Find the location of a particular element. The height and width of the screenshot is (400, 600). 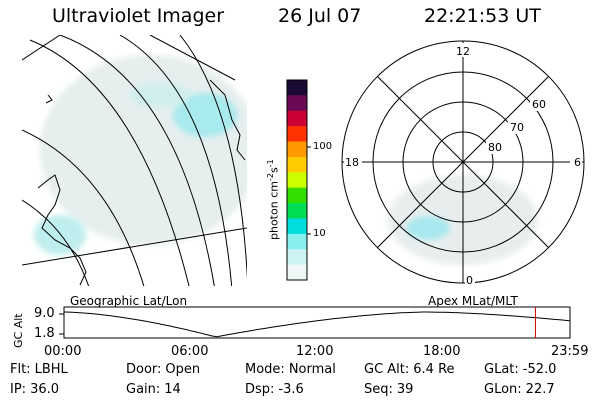

orbit-ylabel: GC Alt is located at coordinates (18, 330).